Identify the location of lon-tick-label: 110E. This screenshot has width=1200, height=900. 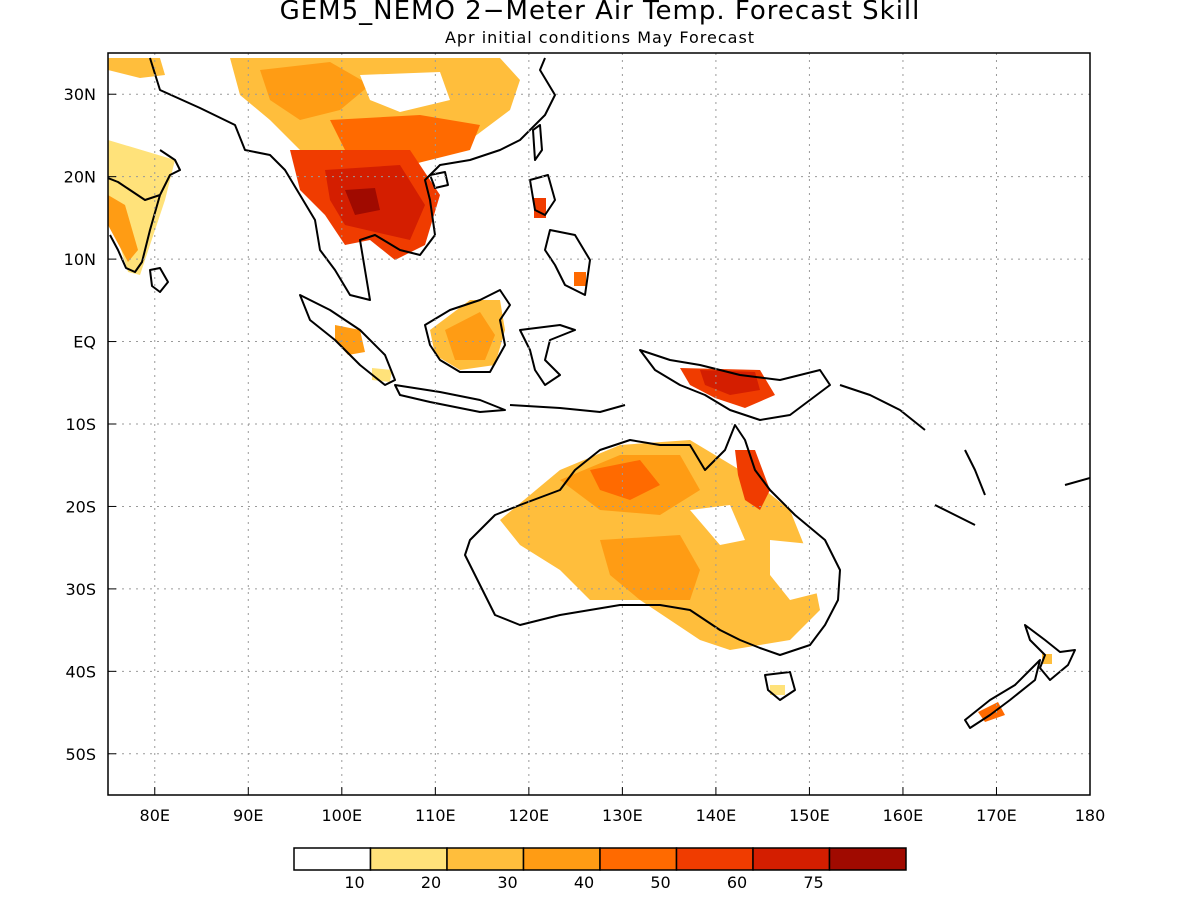
(435, 815).